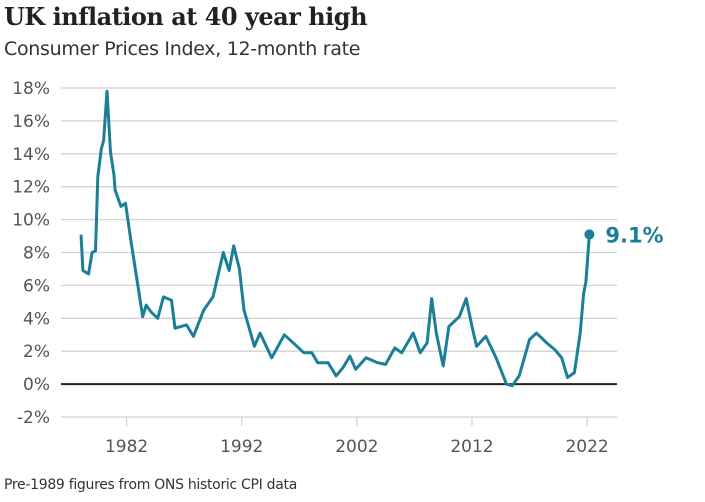  I want to click on y-tick-label: 2%, so click(36, 352).